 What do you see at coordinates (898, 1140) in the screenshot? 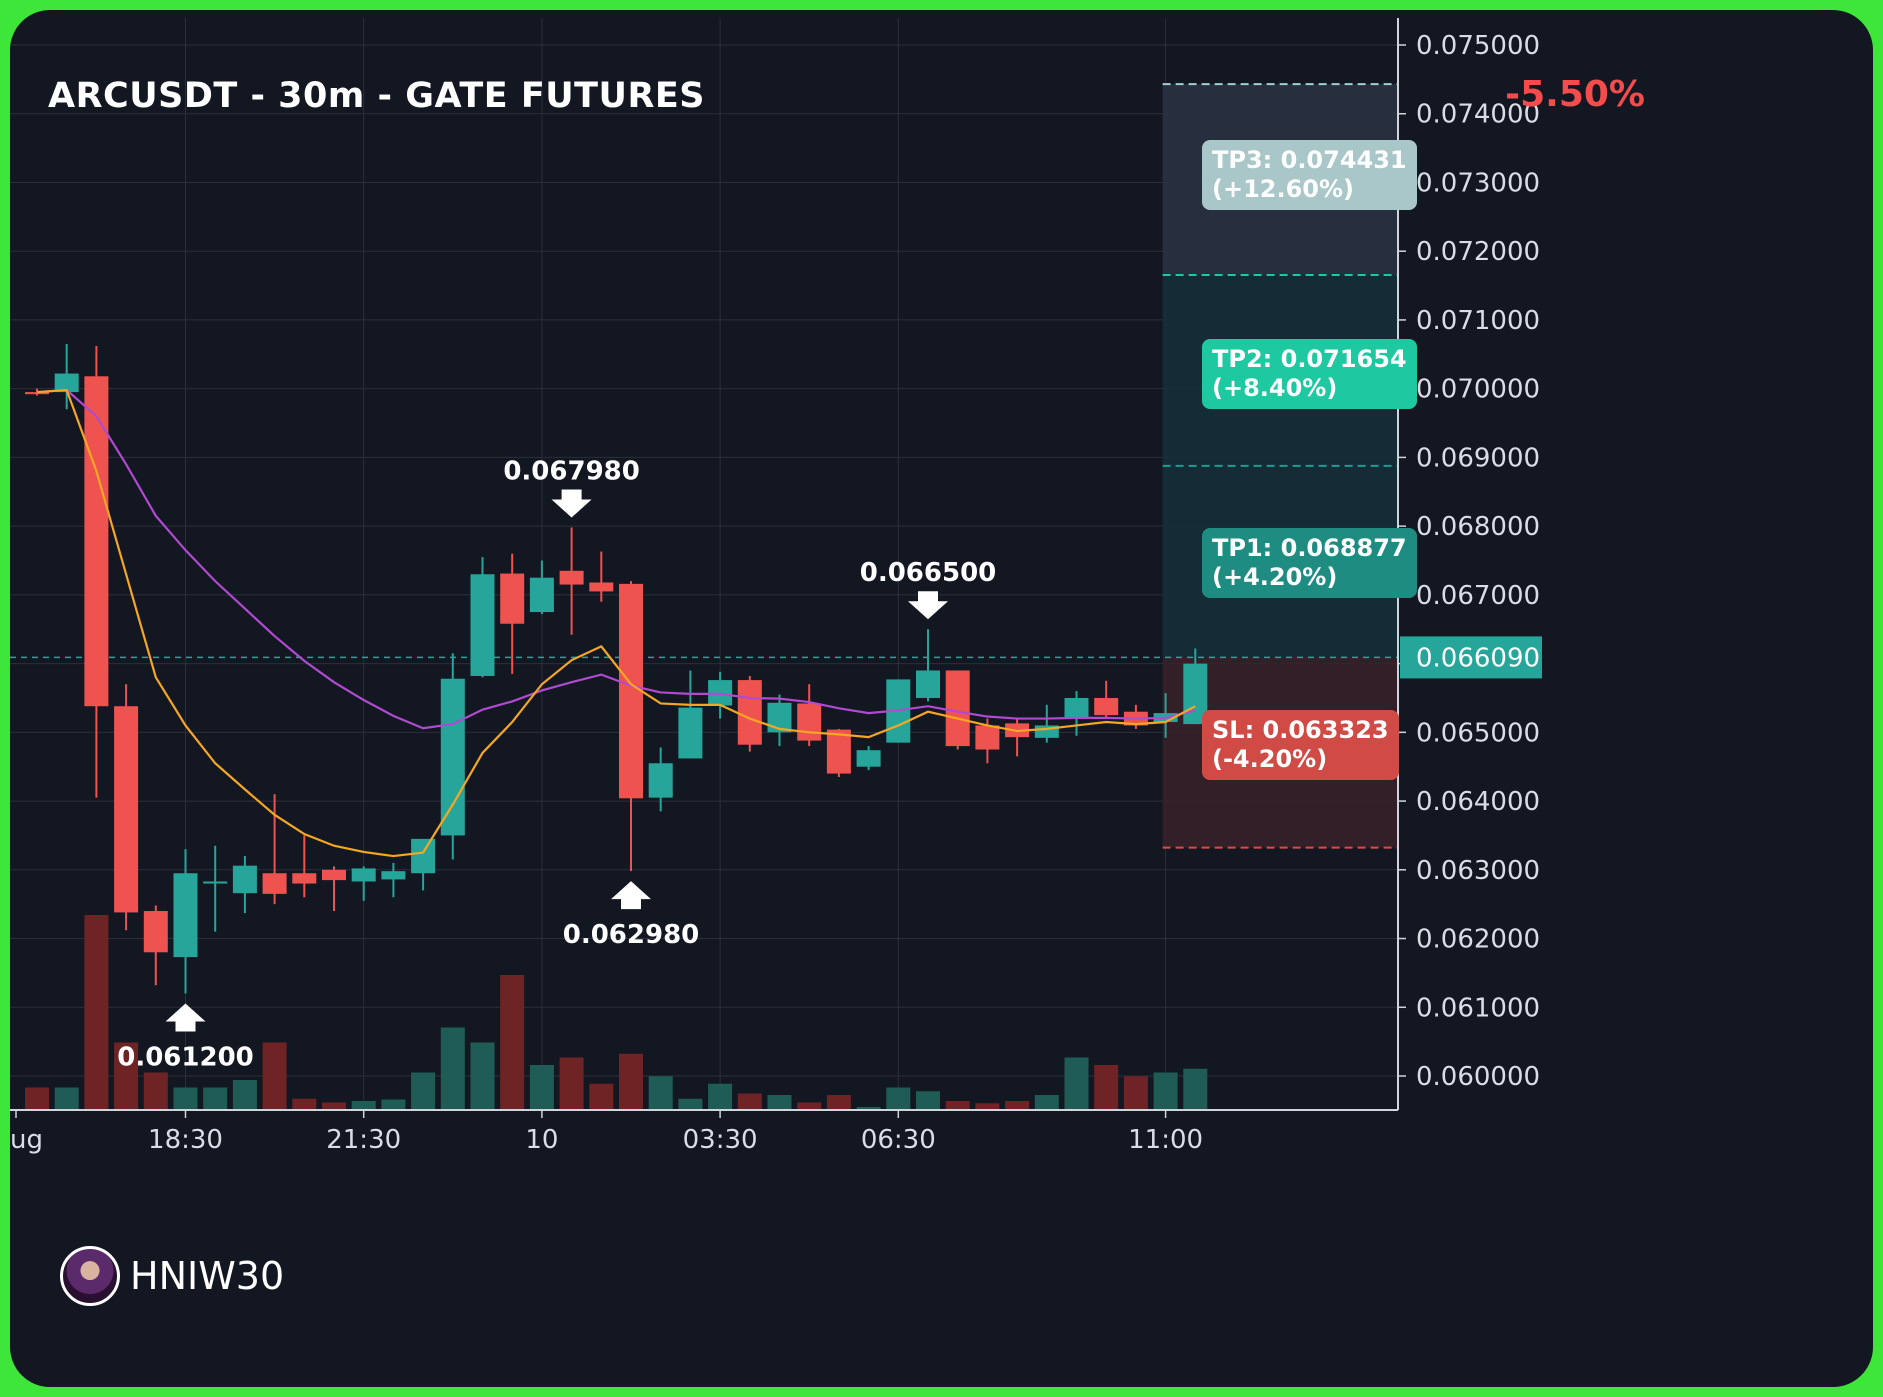
I see `x-tick-label: 06:30` at bounding box center [898, 1140].